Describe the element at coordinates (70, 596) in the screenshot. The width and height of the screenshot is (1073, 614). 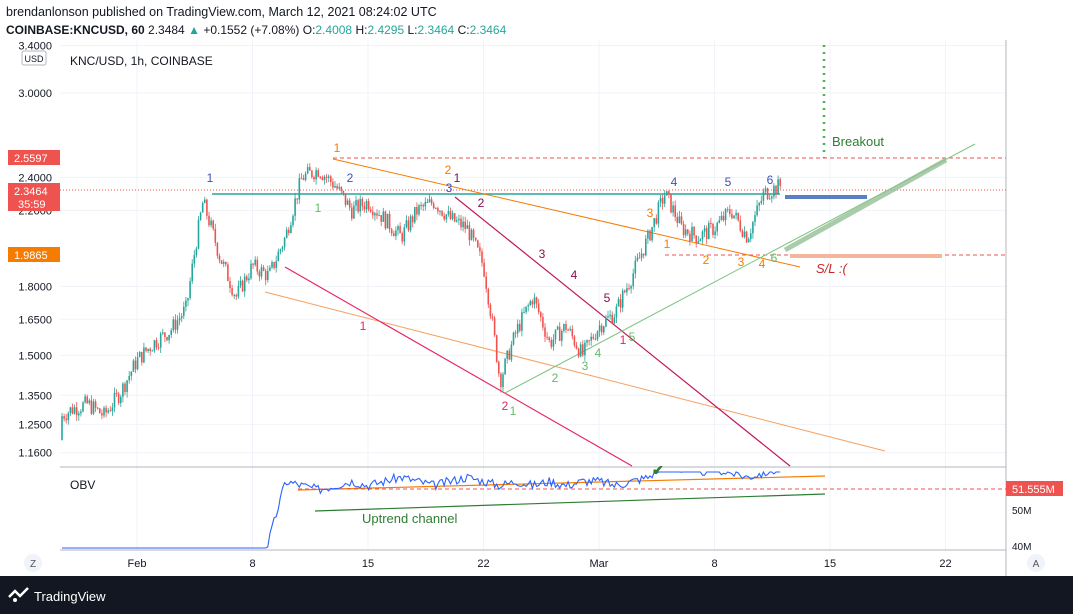
I see `footer-brand: TradingView` at that location.